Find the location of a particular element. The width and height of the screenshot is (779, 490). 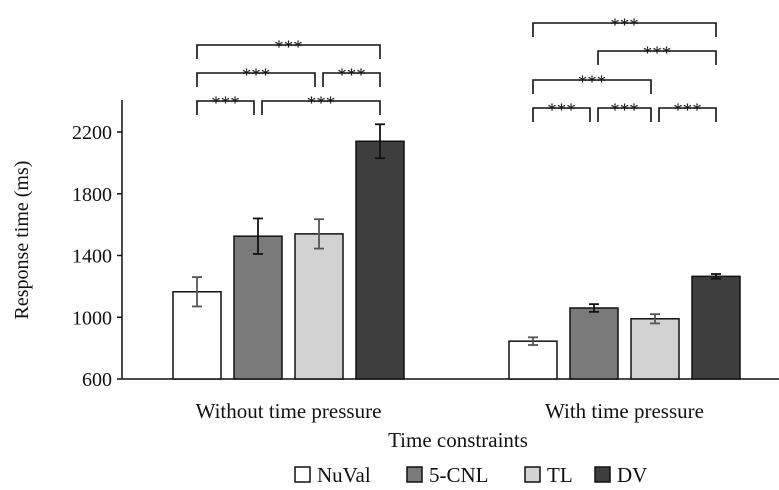

legend-label: NuVal is located at coordinates (344, 475).